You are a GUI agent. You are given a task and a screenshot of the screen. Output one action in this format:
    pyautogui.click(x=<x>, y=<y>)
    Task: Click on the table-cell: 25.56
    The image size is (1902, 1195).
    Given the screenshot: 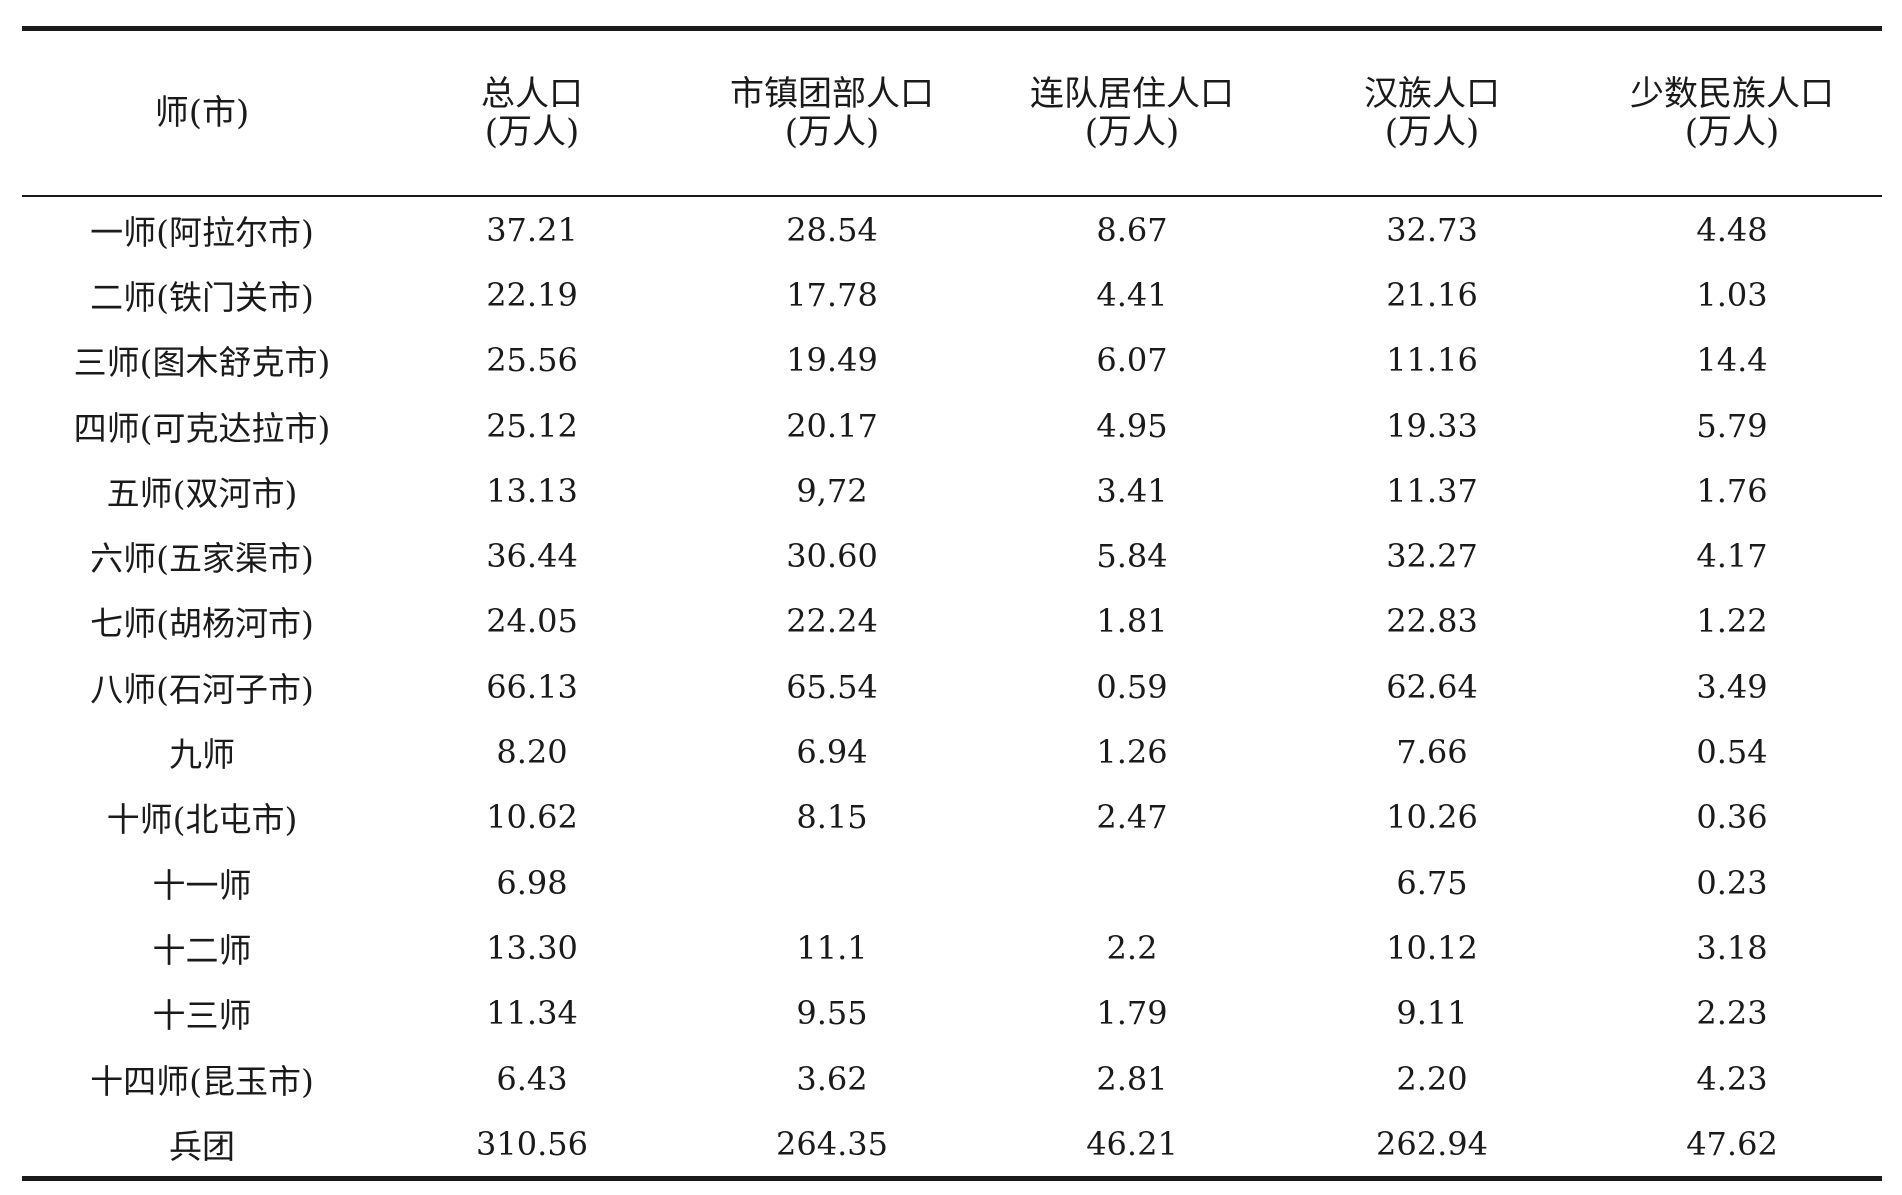 What is the action you would take?
    pyautogui.click(x=532, y=360)
    